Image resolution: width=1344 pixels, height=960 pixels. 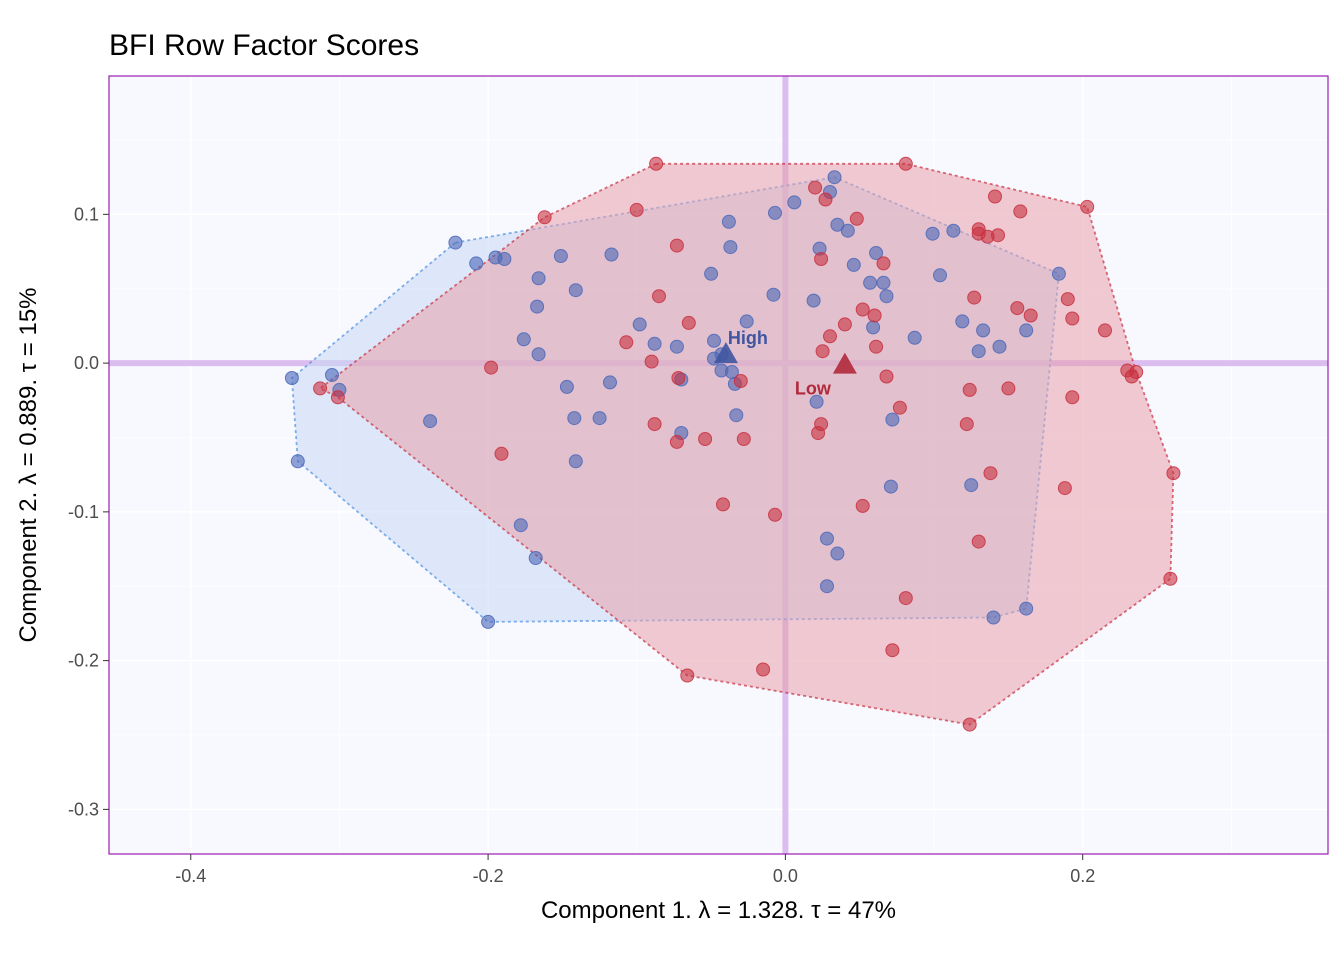 What do you see at coordinates (488, 876) in the screenshot?
I see `x-tick-label: -0.2` at bounding box center [488, 876].